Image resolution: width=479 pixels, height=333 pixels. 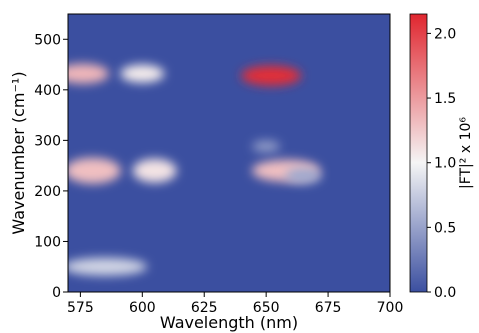 What do you see at coordinates (142, 308) in the screenshot?
I see `x-tick-label: 600` at bounding box center [142, 308].